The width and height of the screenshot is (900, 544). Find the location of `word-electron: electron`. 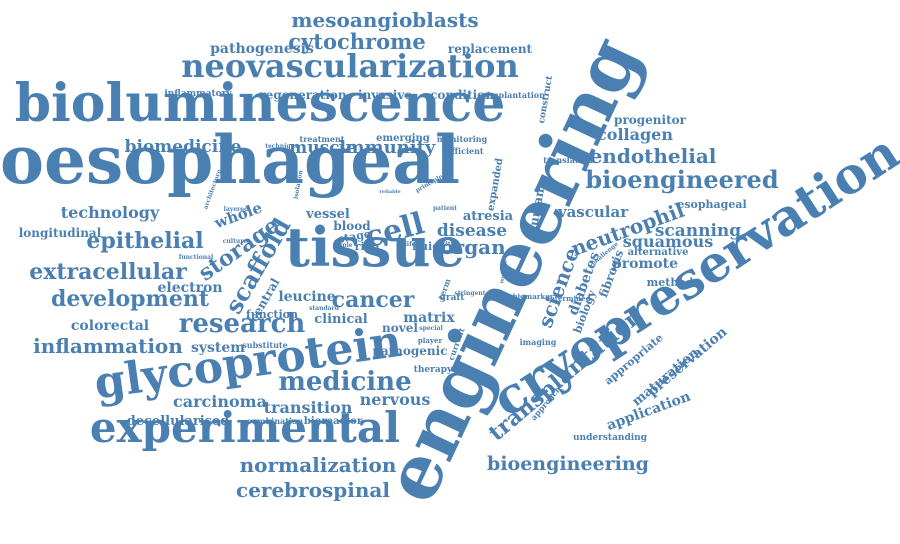

word-electron: electron is located at coordinates (189, 288).